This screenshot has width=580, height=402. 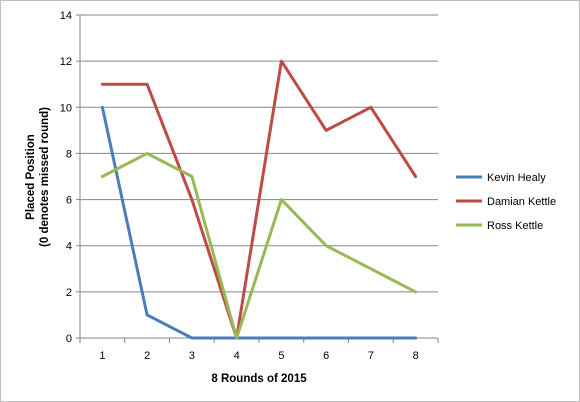 What do you see at coordinates (521, 202) in the screenshot?
I see `legend-label-damian-kettle: Damian Kettle` at bounding box center [521, 202].